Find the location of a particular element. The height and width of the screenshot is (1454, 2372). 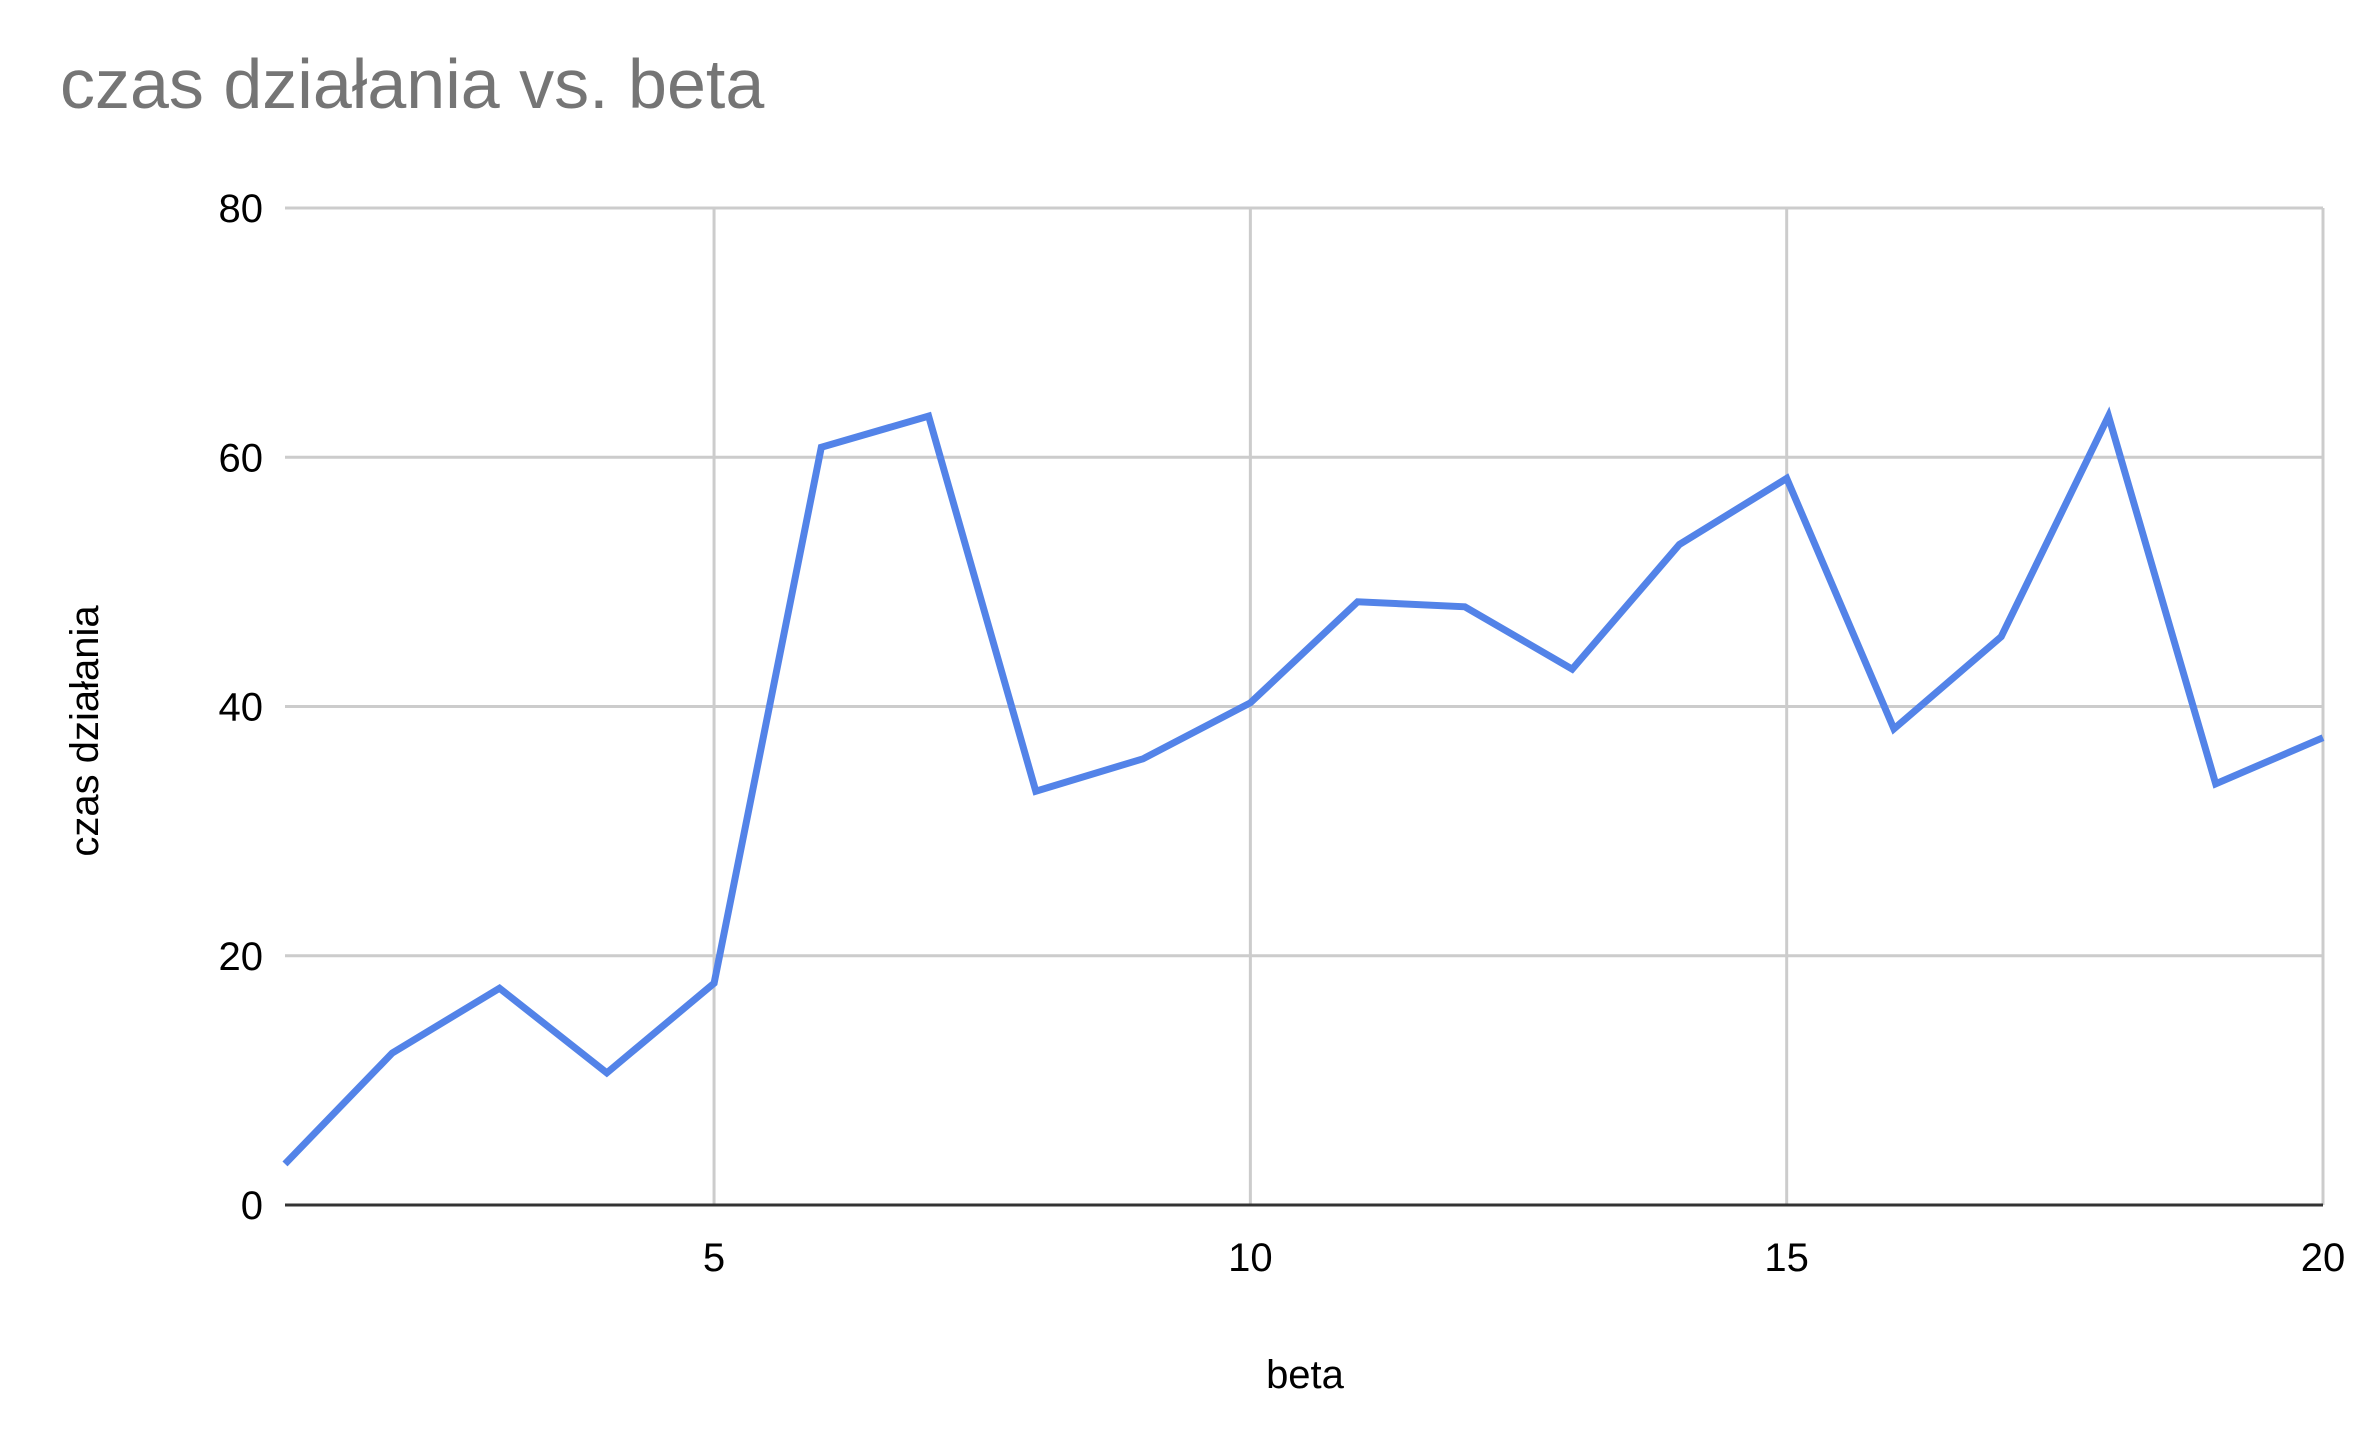

x-tick-label: 20 is located at coordinates (2323, 1258).